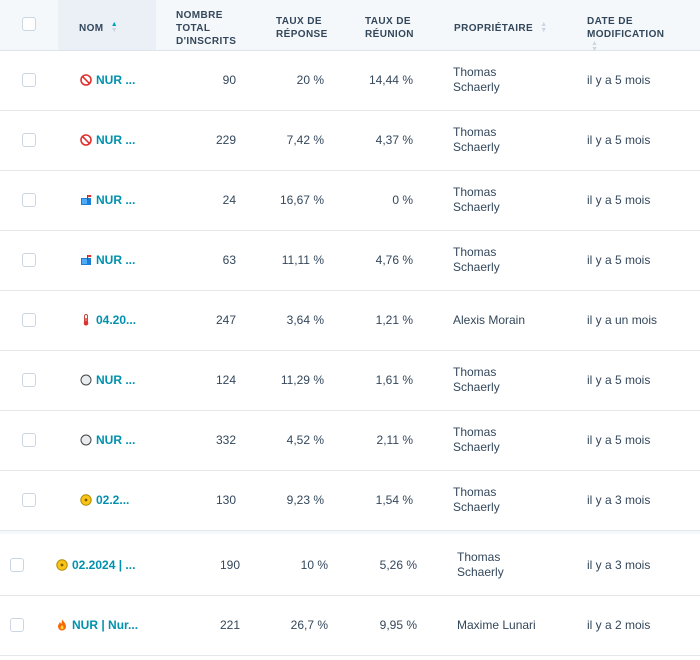 The height and width of the screenshot is (660, 700). Describe the element at coordinates (350, 532) in the screenshot. I see `section-divider` at that location.